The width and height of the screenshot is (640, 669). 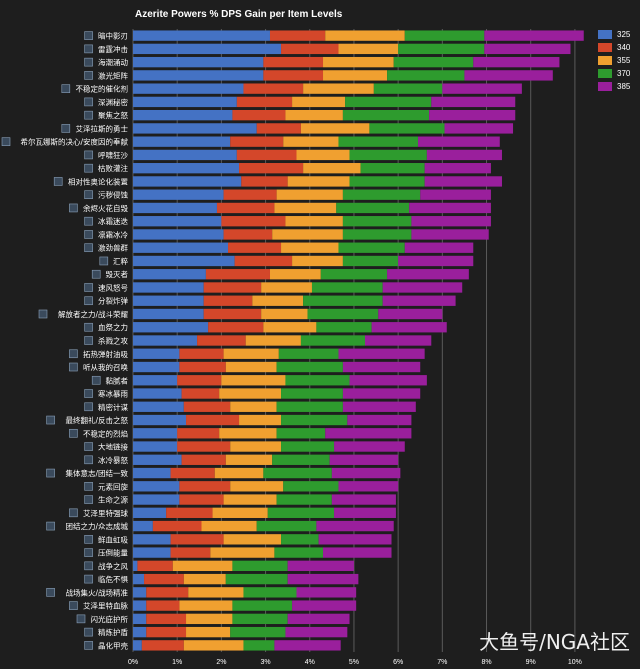 What do you see at coordinates (93, 314) in the screenshot?
I see `category-label: 解放者之力/战斗荣耀` at bounding box center [93, 314].